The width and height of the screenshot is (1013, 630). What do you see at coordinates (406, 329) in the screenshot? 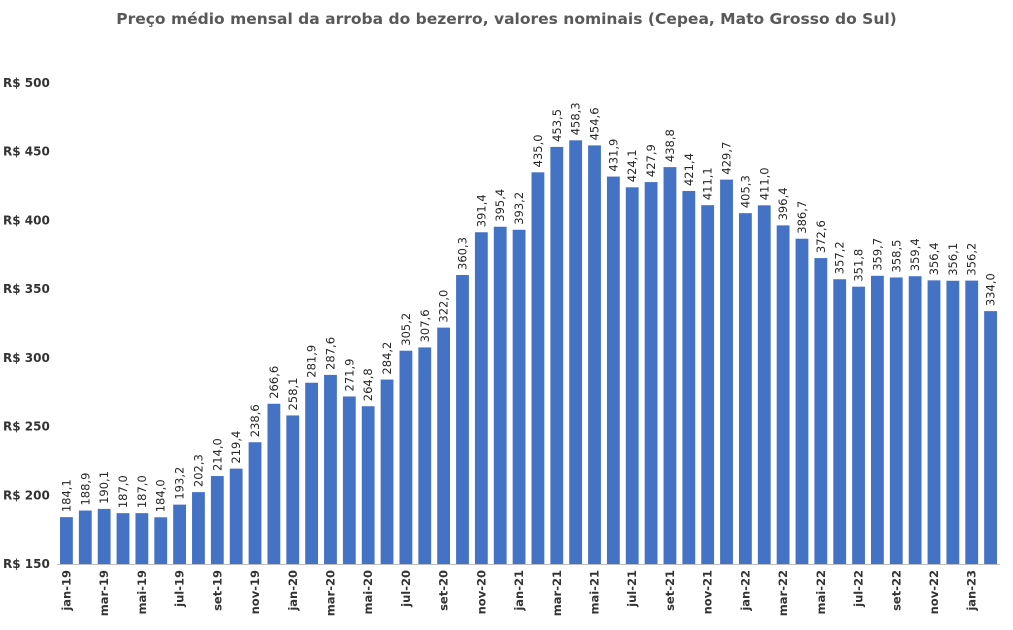
I see `data-label: 305,2` at bounding box center [406, 329].